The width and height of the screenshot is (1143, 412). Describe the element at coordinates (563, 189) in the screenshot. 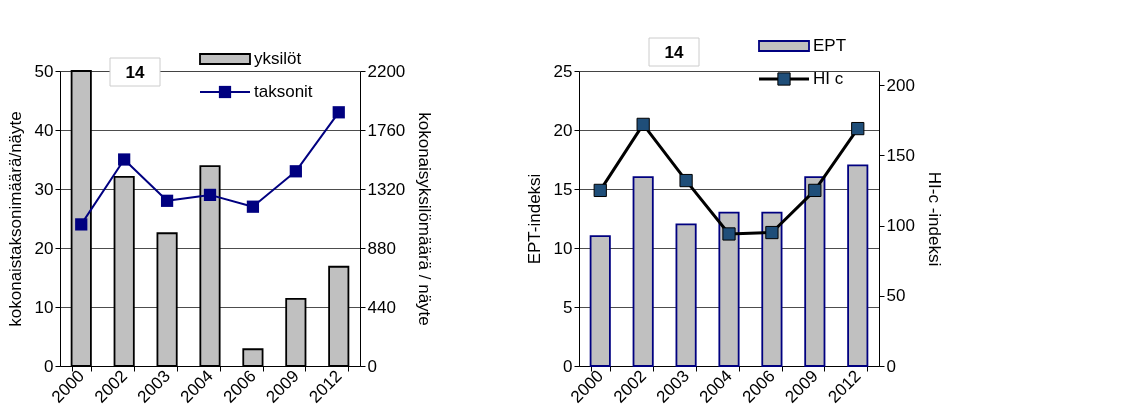

I see `y-tick-label: 15` at that location.